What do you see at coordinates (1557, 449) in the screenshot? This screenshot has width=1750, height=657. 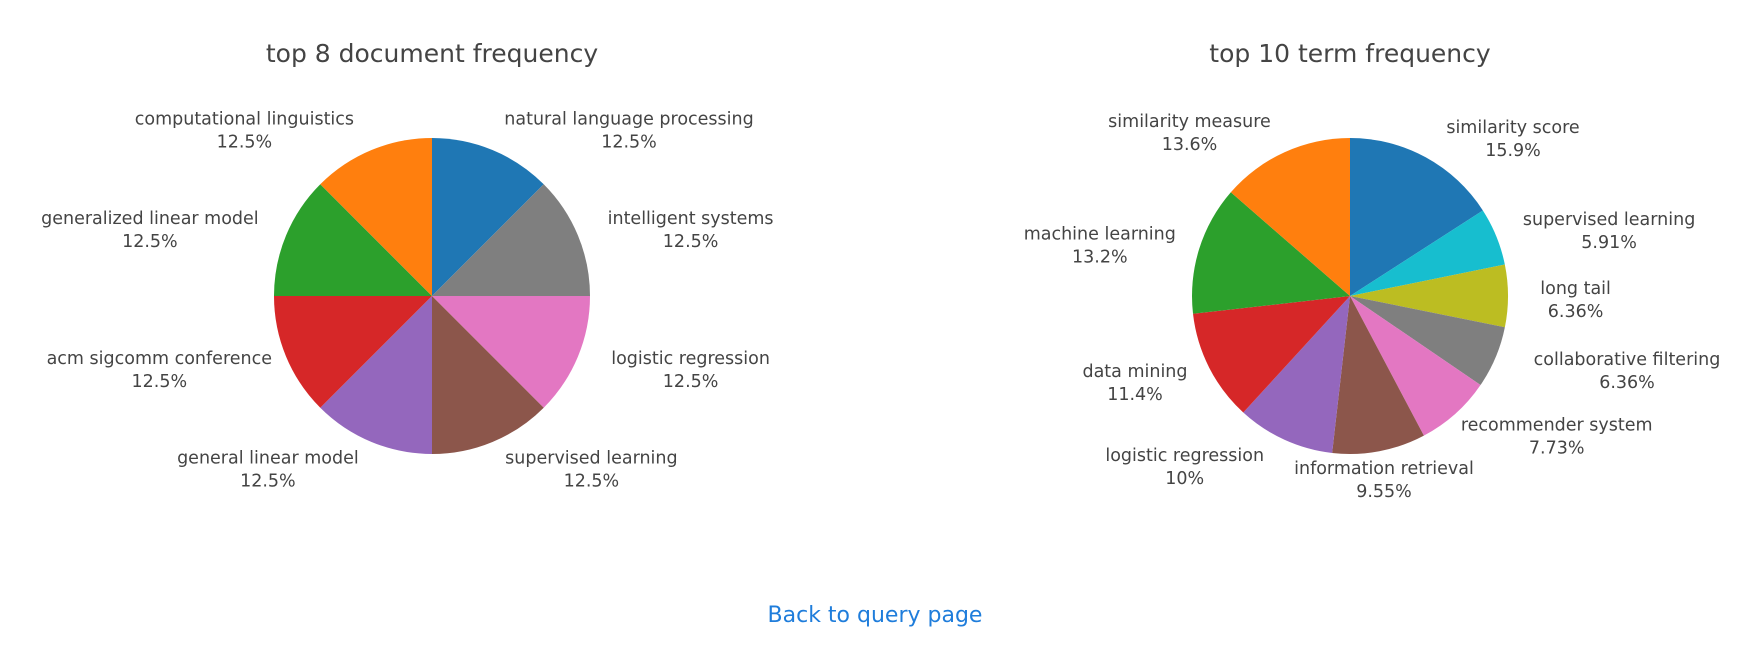 I see `slice-label-percent: 7.73%` at bounding box center [1557, 449].